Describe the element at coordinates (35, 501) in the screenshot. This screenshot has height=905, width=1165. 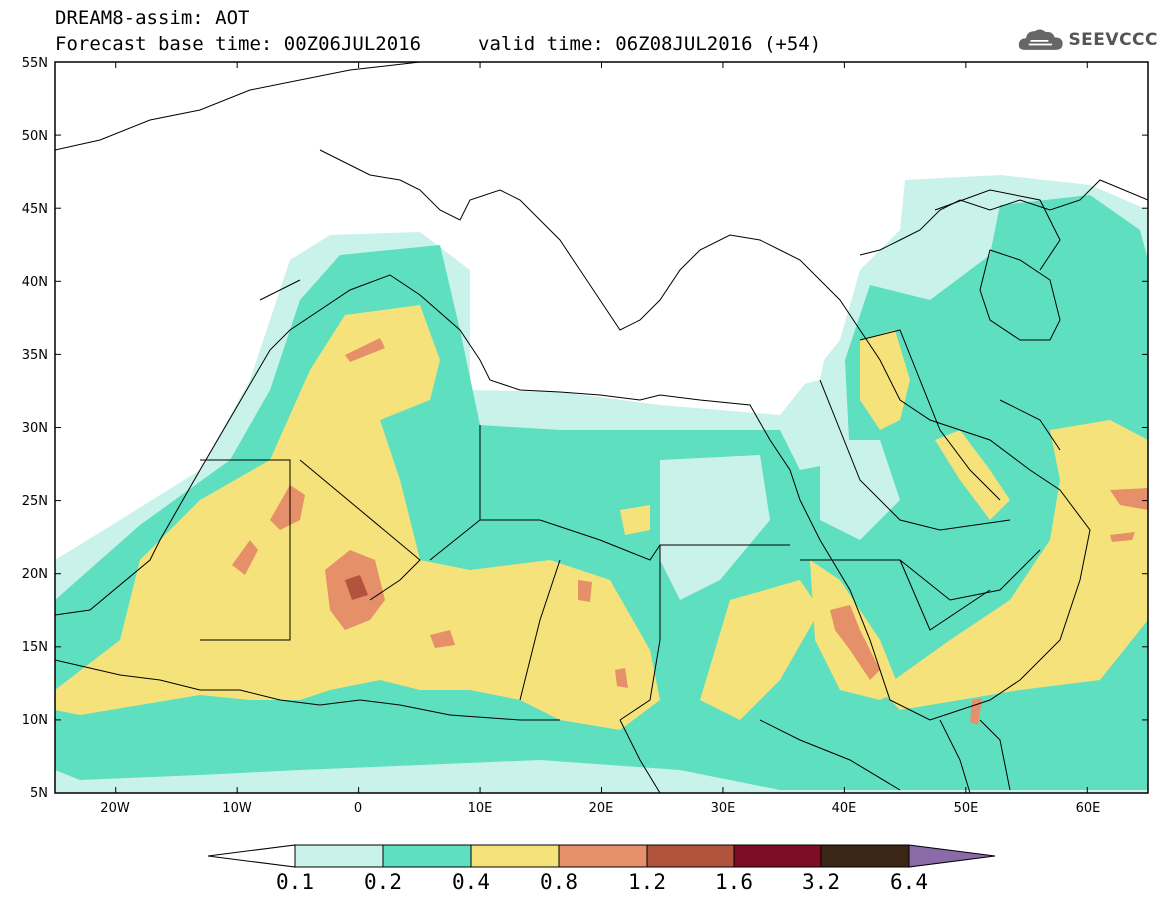
I see `lat-label-25n: 25N` at that location.